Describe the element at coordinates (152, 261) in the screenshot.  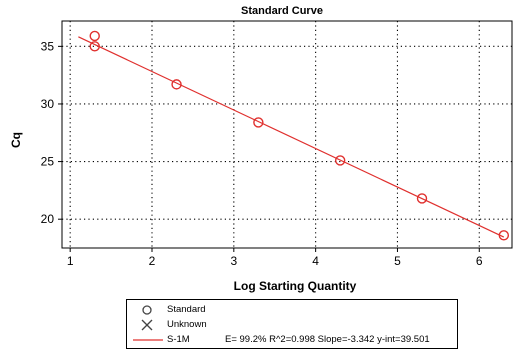
I see `x-tick-label: 2` at that location.